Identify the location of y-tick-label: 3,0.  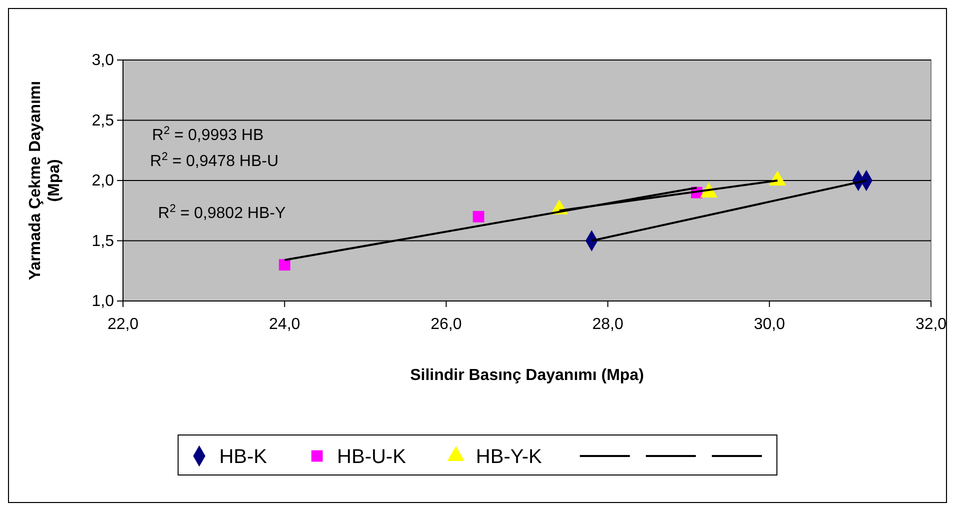
(103, 61).